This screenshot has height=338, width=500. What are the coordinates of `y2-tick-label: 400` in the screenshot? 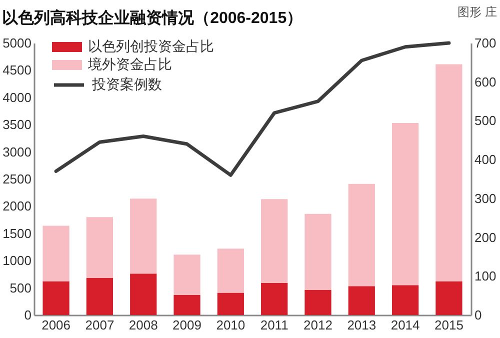 It's located at (485, 160).